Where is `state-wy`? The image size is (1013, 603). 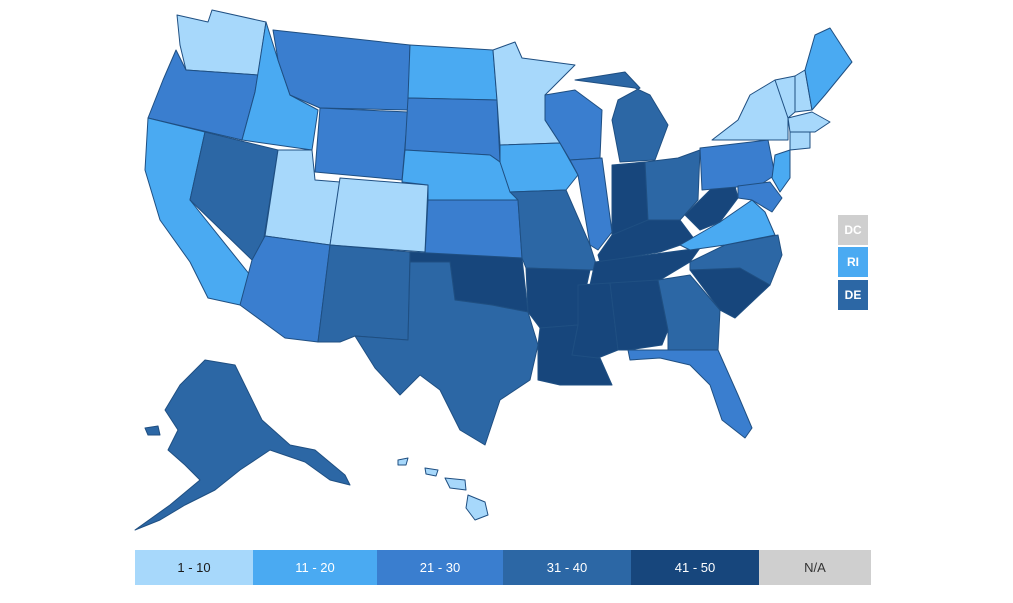
state-wy is located at coordinates (361, 144).